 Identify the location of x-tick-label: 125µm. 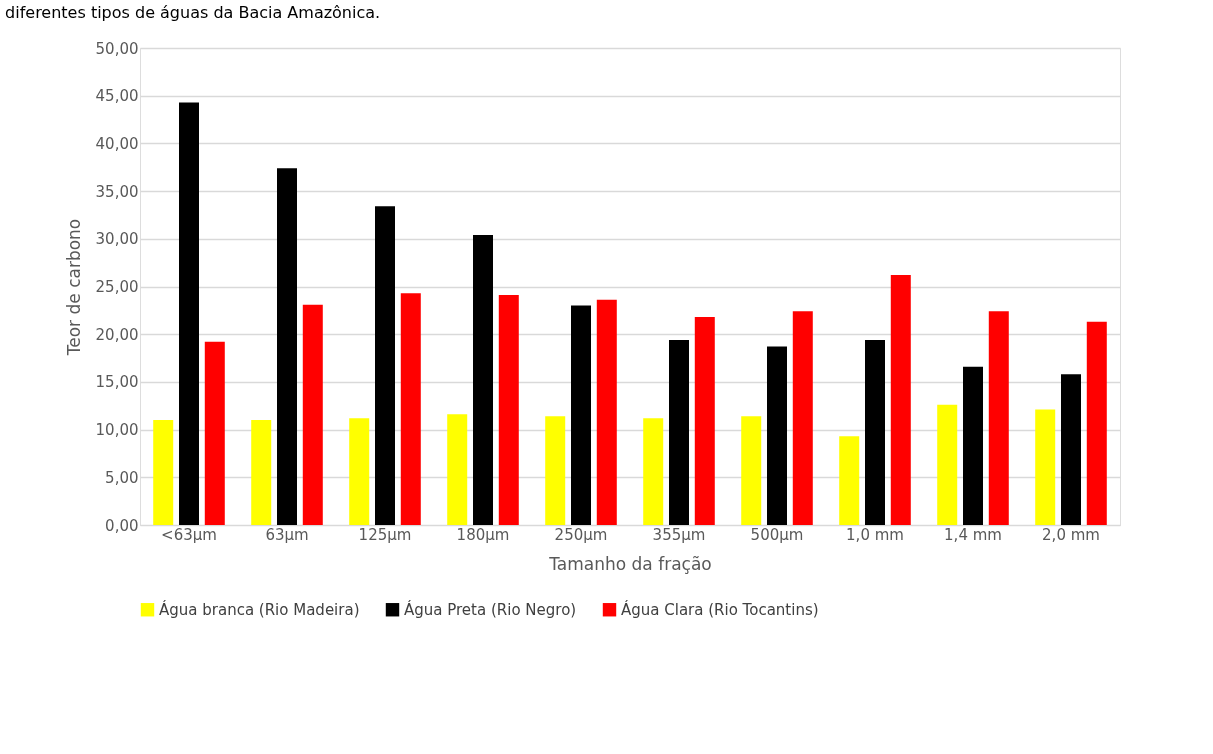
(385, 534).